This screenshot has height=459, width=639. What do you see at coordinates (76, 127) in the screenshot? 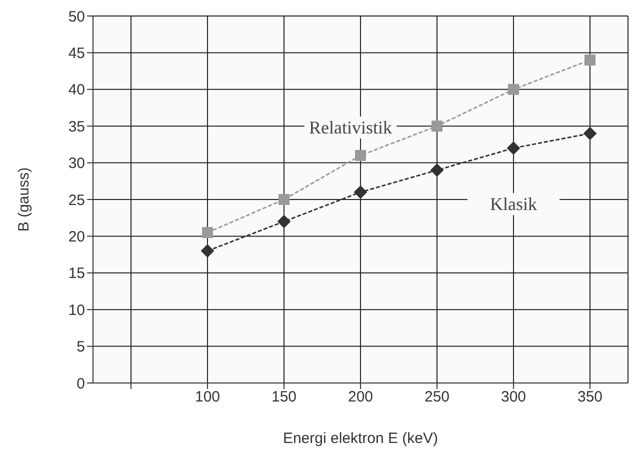
I see `y-tick-label: 35` at bounding box center [76, 127].